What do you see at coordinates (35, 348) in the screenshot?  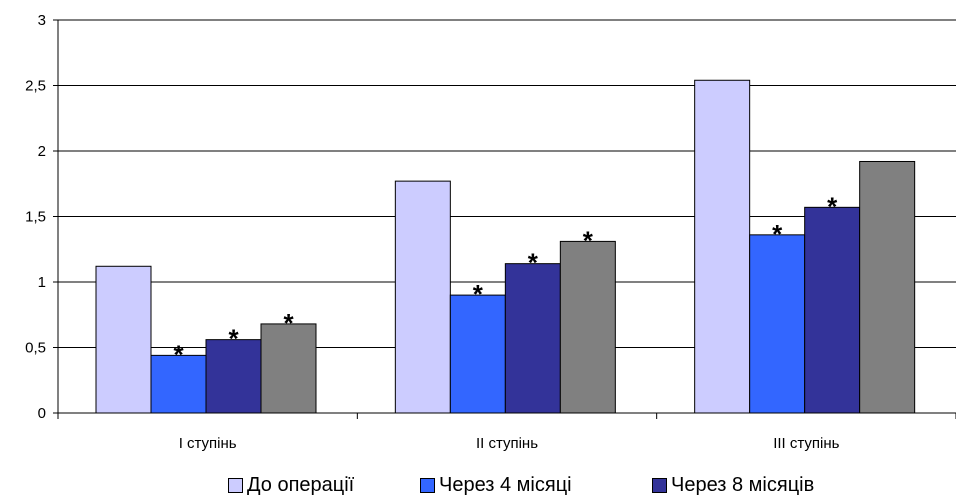 I see `y-tick-label: 0,5` at bounding box center [35, 348].